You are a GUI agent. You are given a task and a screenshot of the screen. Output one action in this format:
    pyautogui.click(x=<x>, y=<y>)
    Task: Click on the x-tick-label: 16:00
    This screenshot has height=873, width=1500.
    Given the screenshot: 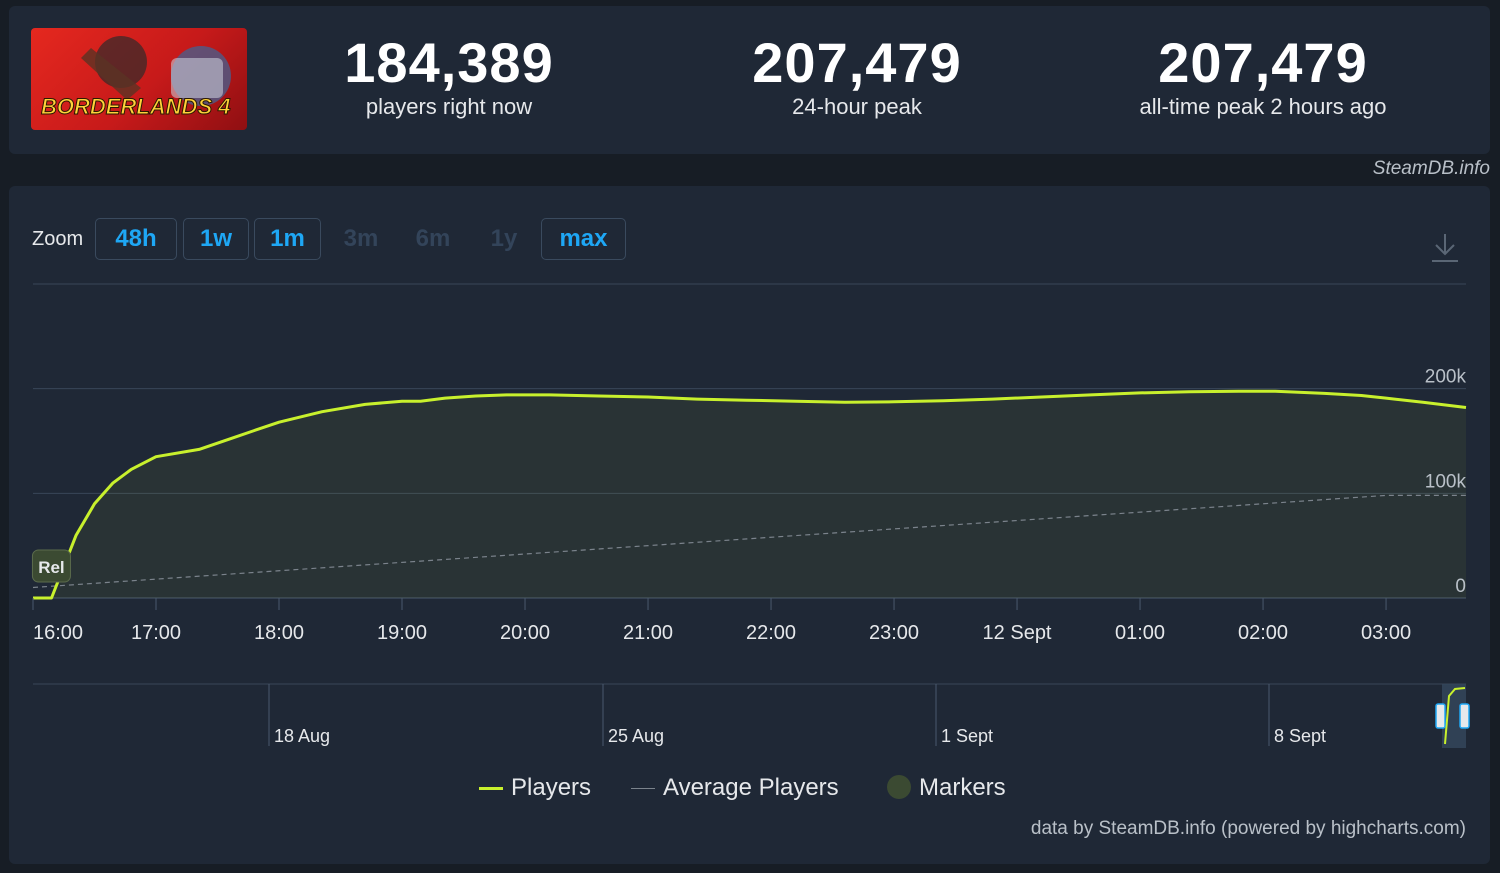 What is the action you would take?
    pyautogui.click(x=58, y=633)
    